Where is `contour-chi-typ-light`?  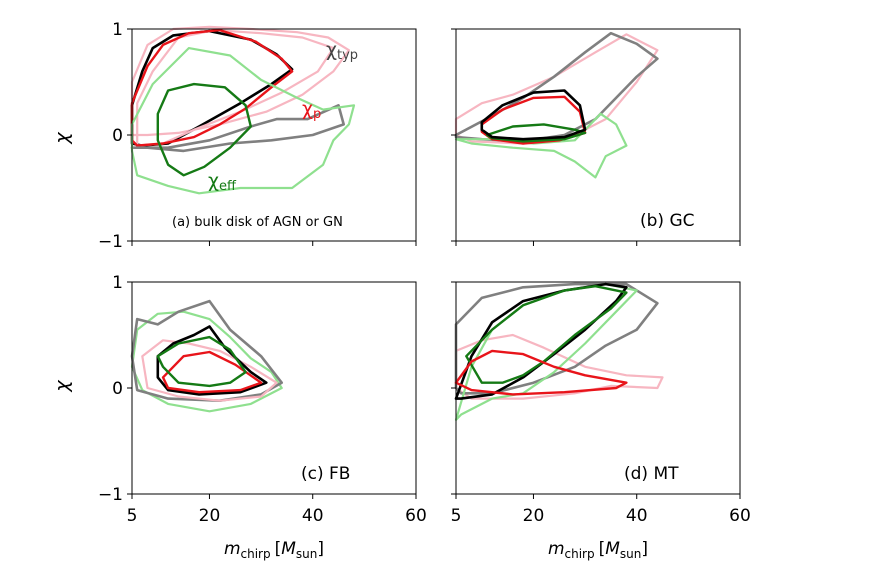
contour-chi-typ-light is located at coordinates (240, 81).